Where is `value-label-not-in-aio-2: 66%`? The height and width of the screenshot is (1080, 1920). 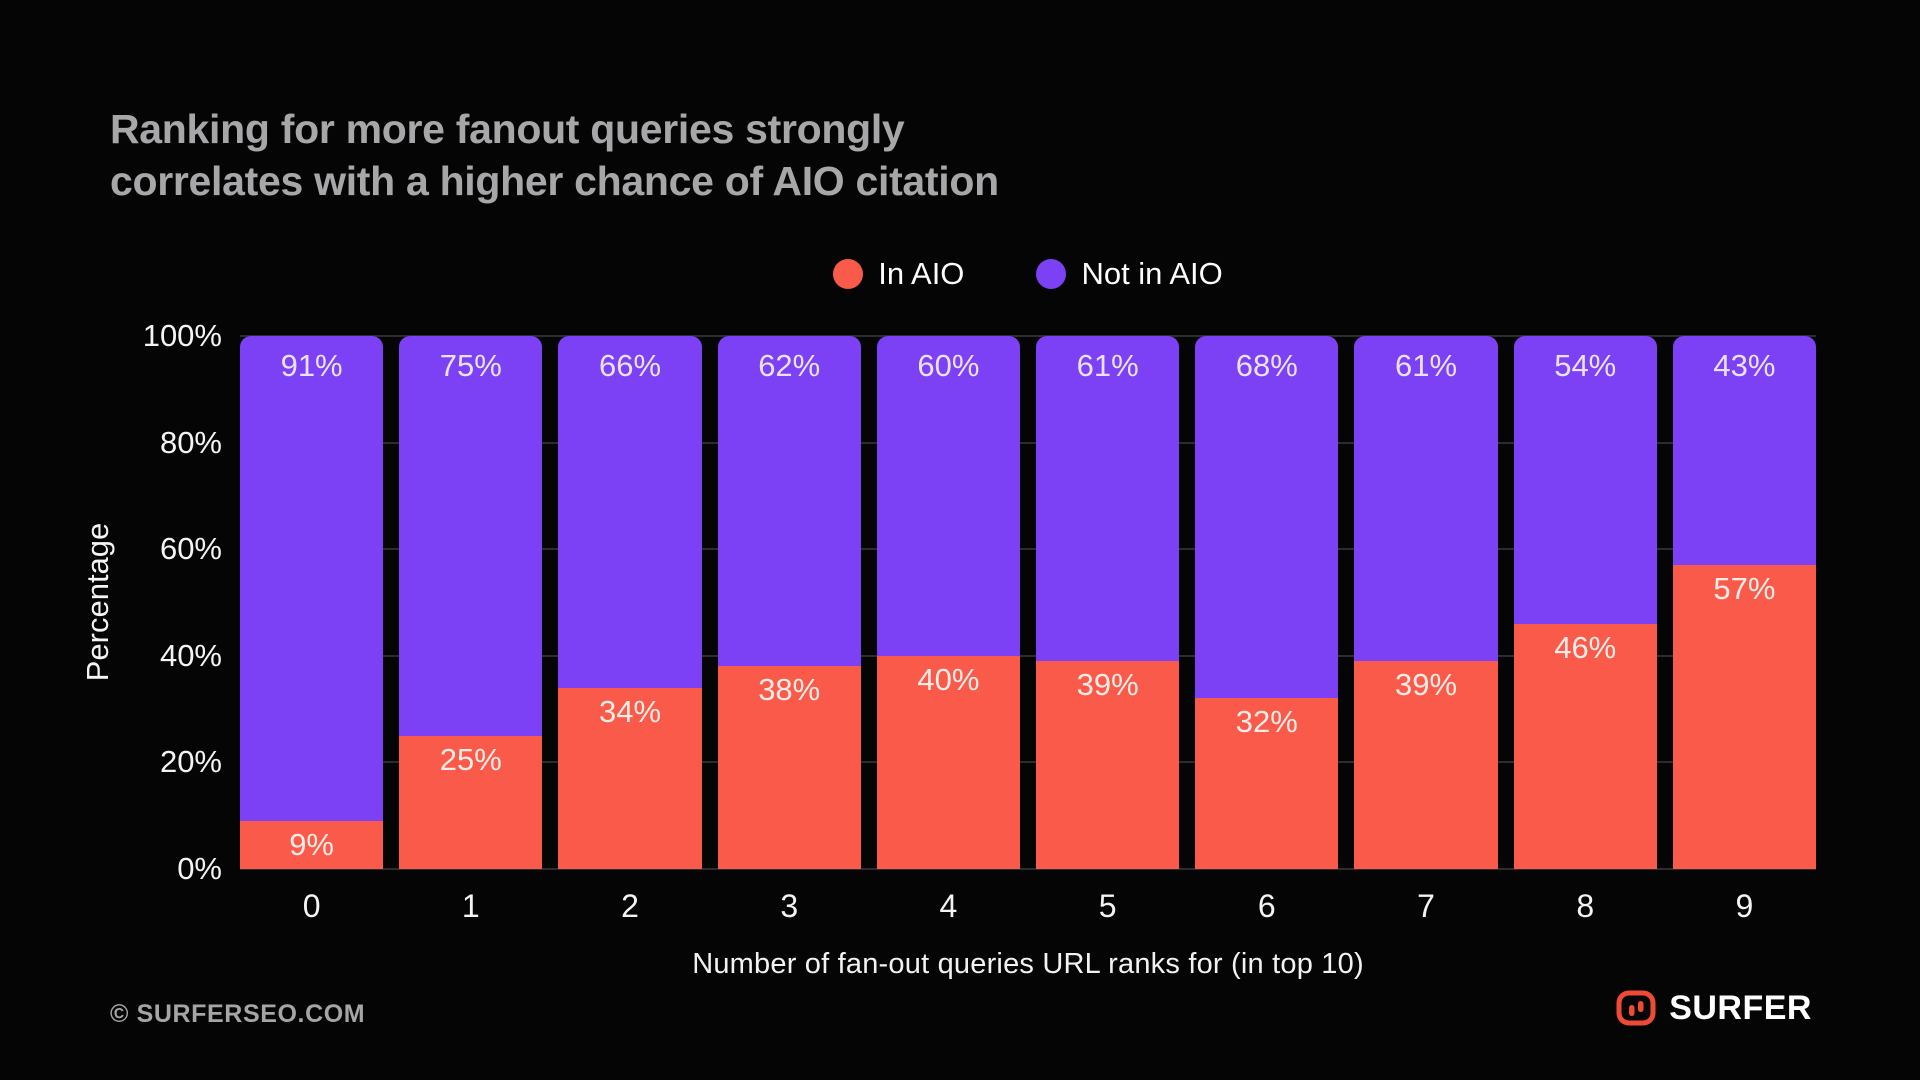
value-label-not-in-aio-2: 66% is located at coordinates (630, 366).